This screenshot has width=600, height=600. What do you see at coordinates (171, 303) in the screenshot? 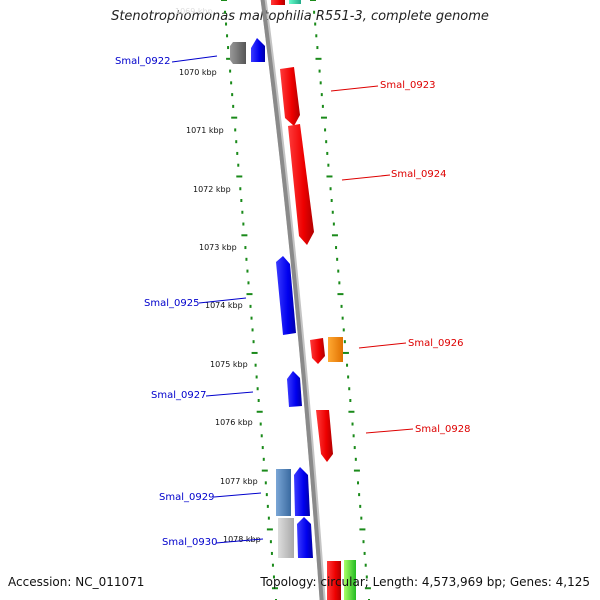
I see `gene-label-smal-0925: Smal_0925` at bounding box center [171, 303].